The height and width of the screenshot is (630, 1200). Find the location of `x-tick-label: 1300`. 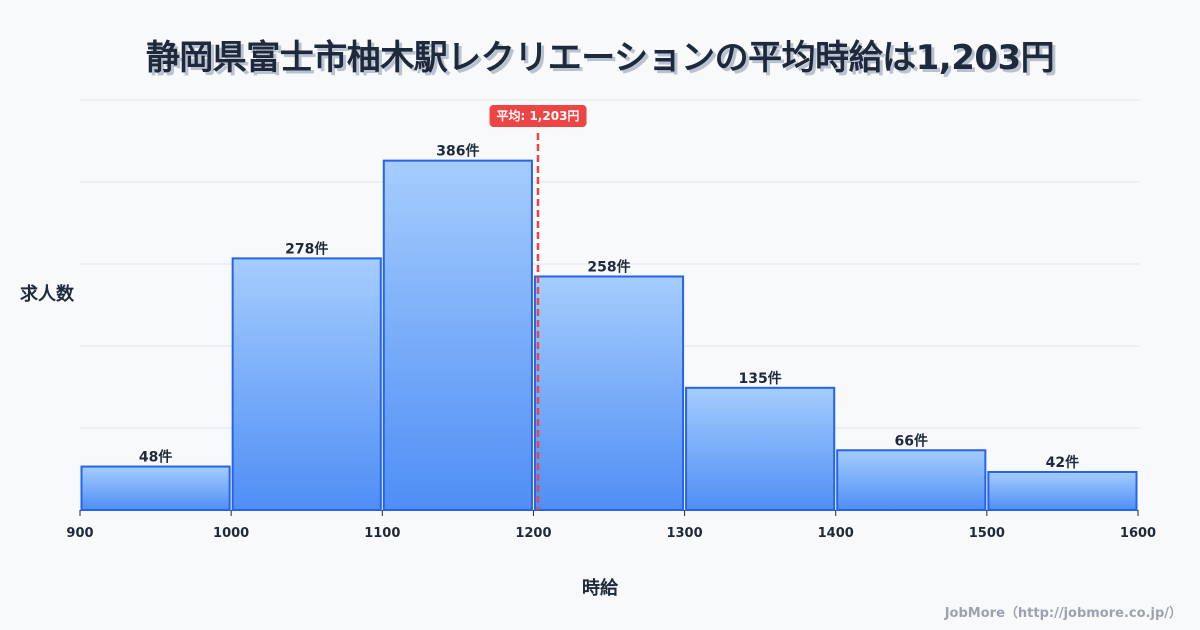

x-tick-label: 1300 is located at coordinates (684, 533).